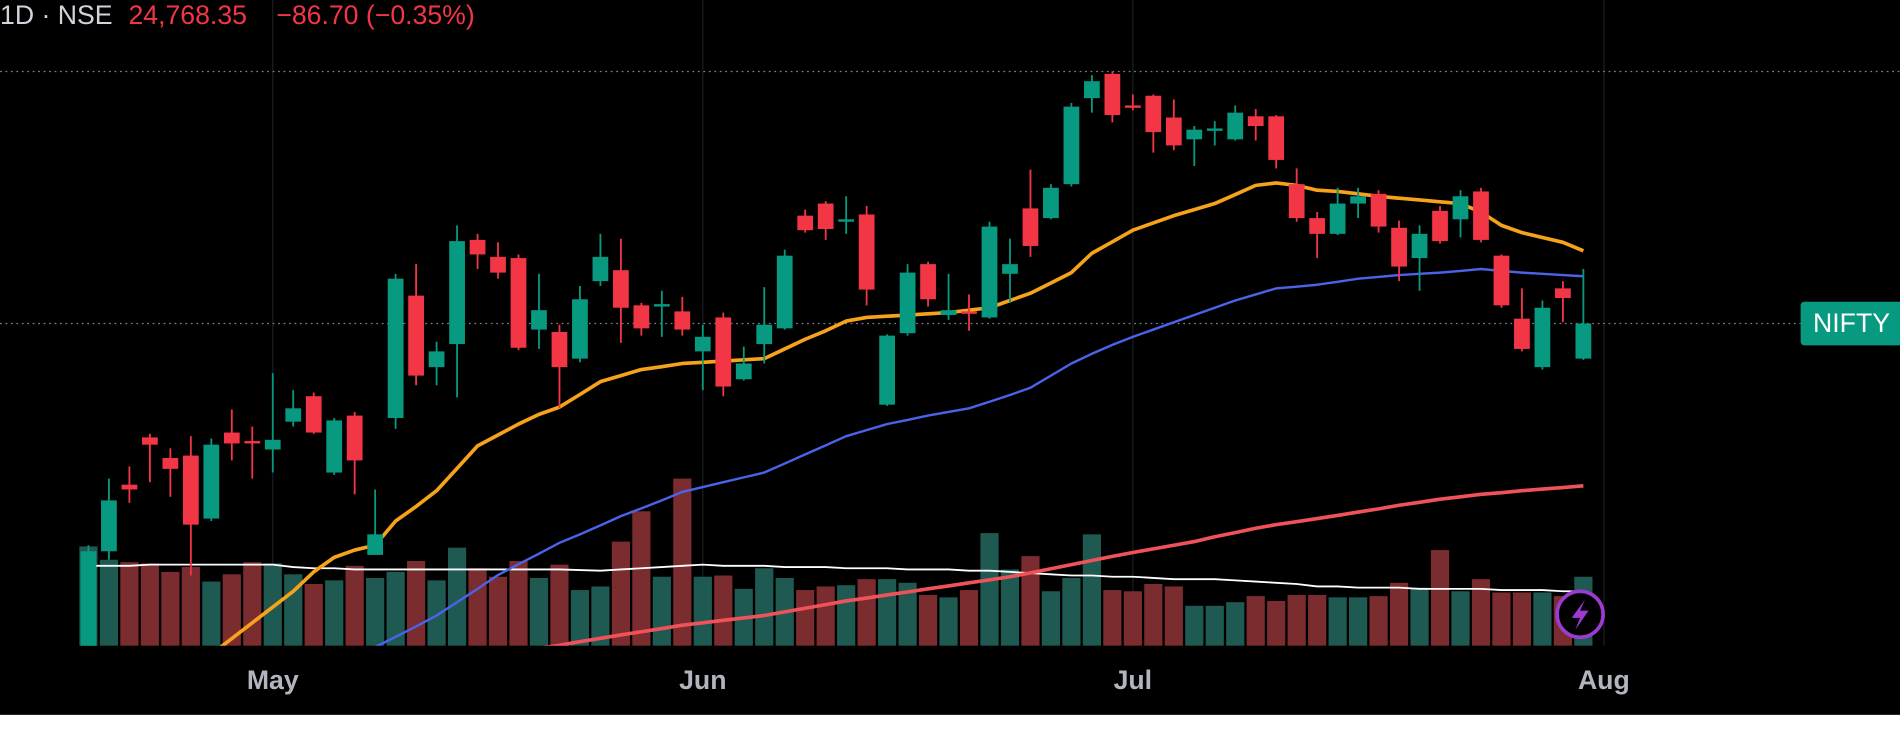 The height and width of the screenshot is (750, 1900). I want to click on symbol-badge, so click(1850, 323).